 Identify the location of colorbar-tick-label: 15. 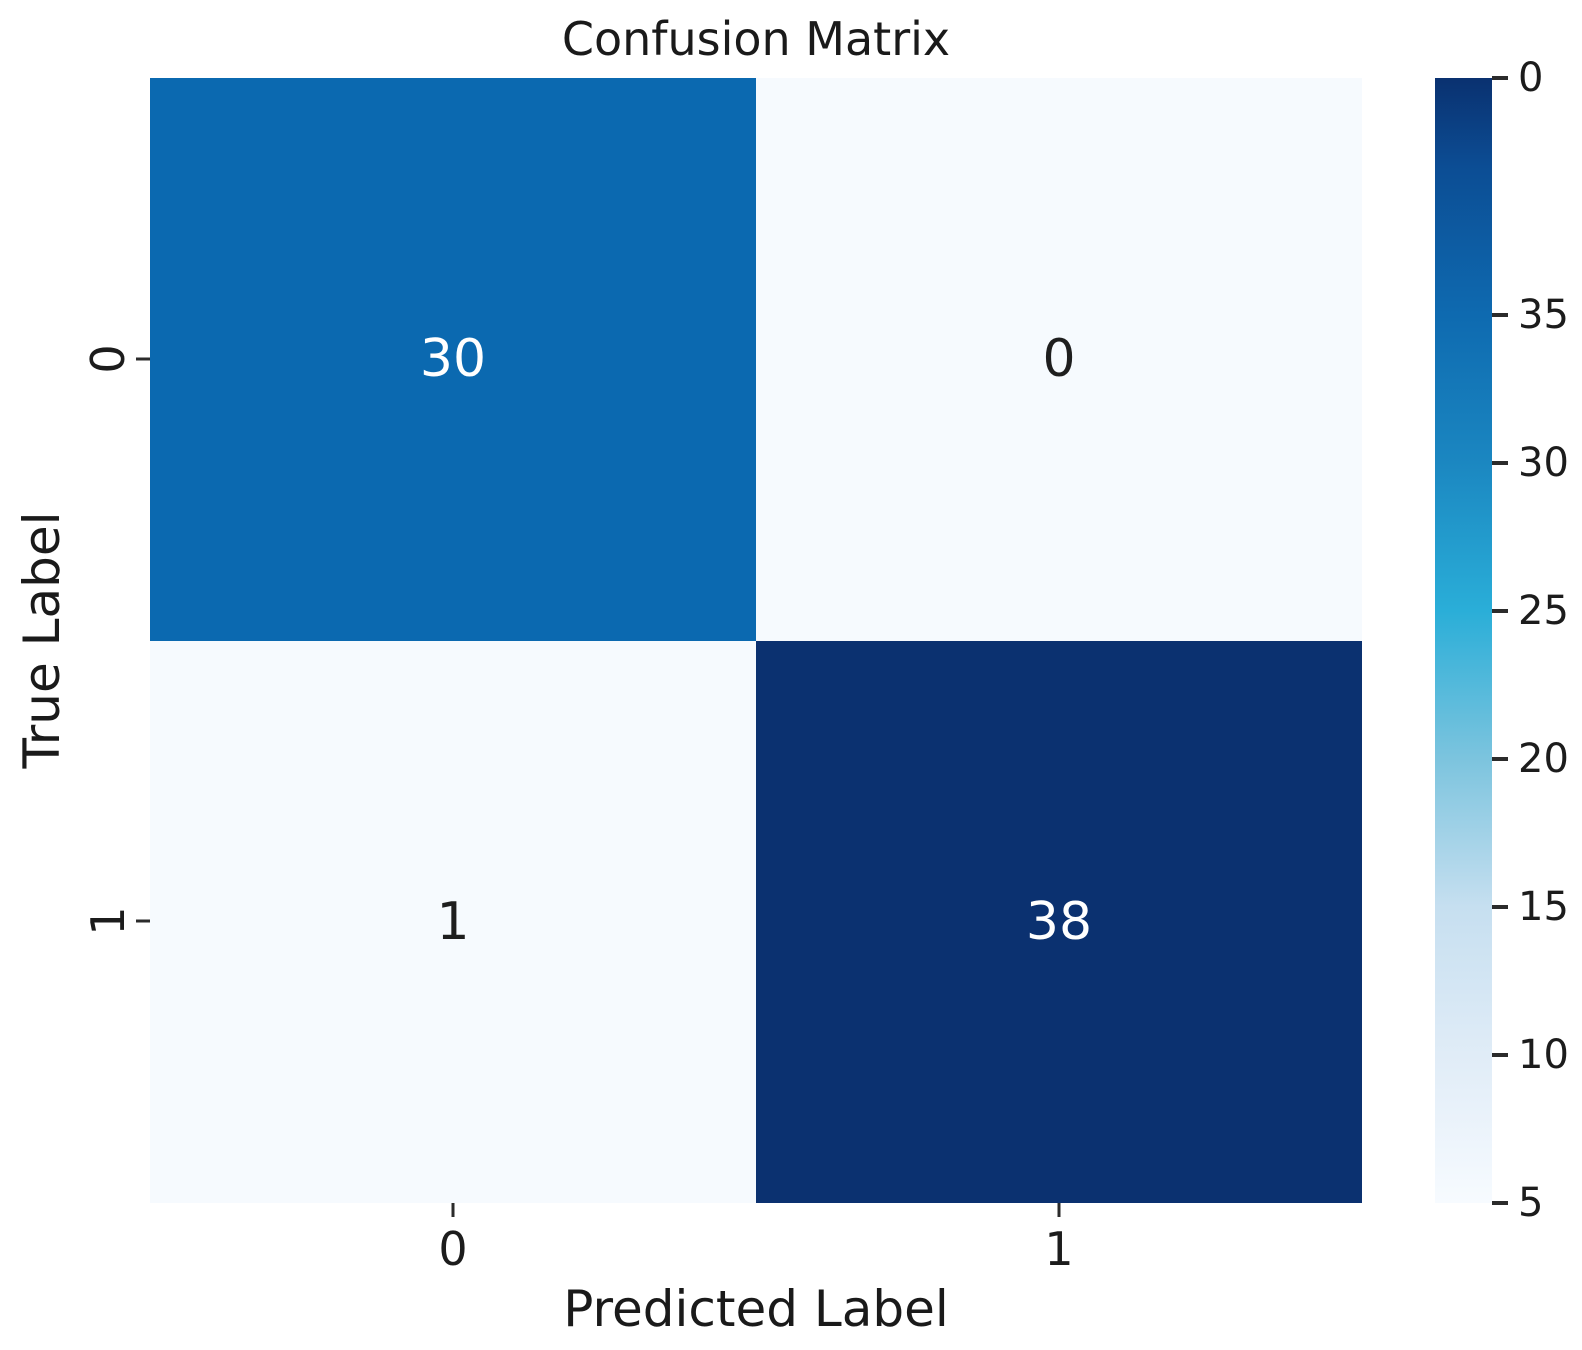
(1543, 906).